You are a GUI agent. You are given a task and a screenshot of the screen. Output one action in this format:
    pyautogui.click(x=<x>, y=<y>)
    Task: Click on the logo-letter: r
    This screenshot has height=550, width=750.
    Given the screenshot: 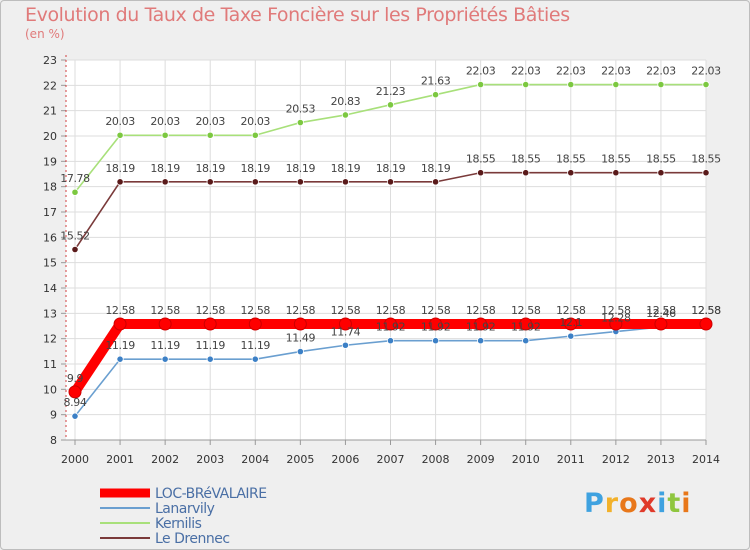 What is the action you would take?
    pyautogui.click(x=612, y=503)
    